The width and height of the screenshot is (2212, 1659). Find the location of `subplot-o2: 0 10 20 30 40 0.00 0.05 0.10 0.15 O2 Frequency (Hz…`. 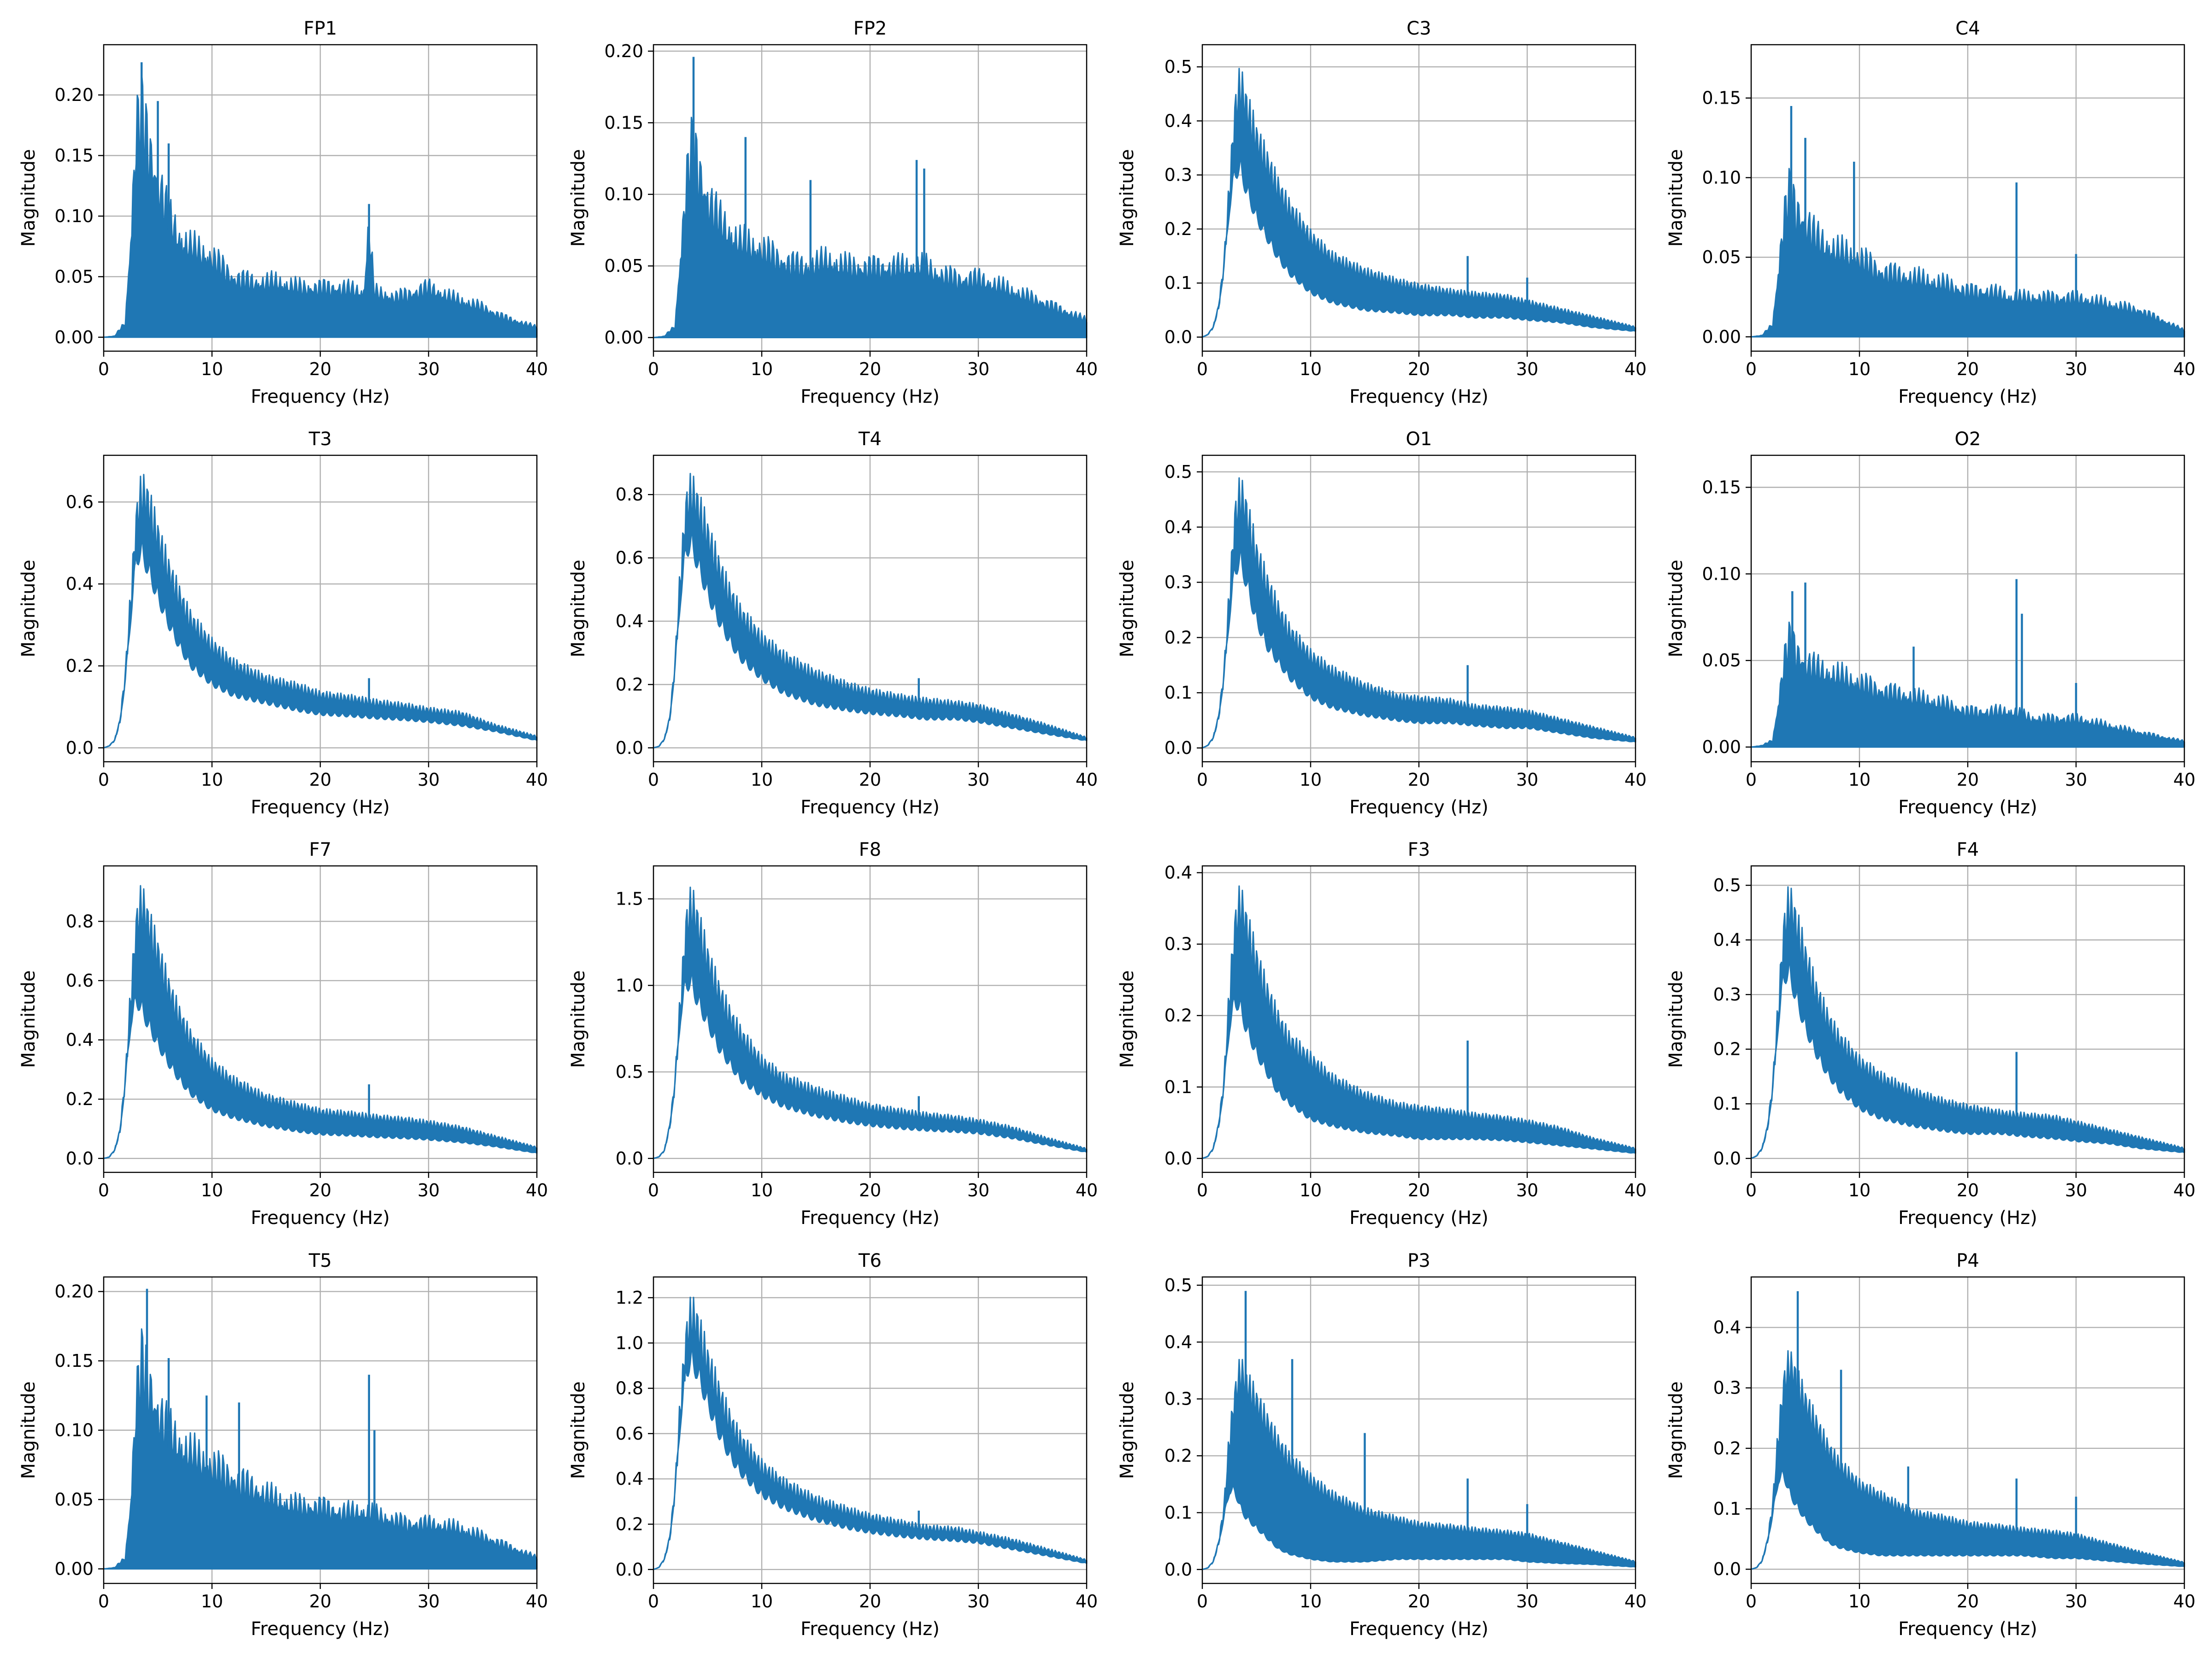

subplot-o2: 0 10 20 30 40 0.00 0.05 0.10 0.15 O2 Frequency (Hz… is located at coordinates (1930, 623).